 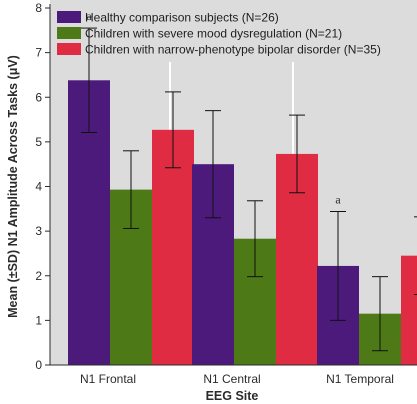 I want to click on x-axis-title: EEG Site, so click(x=232, y=396).